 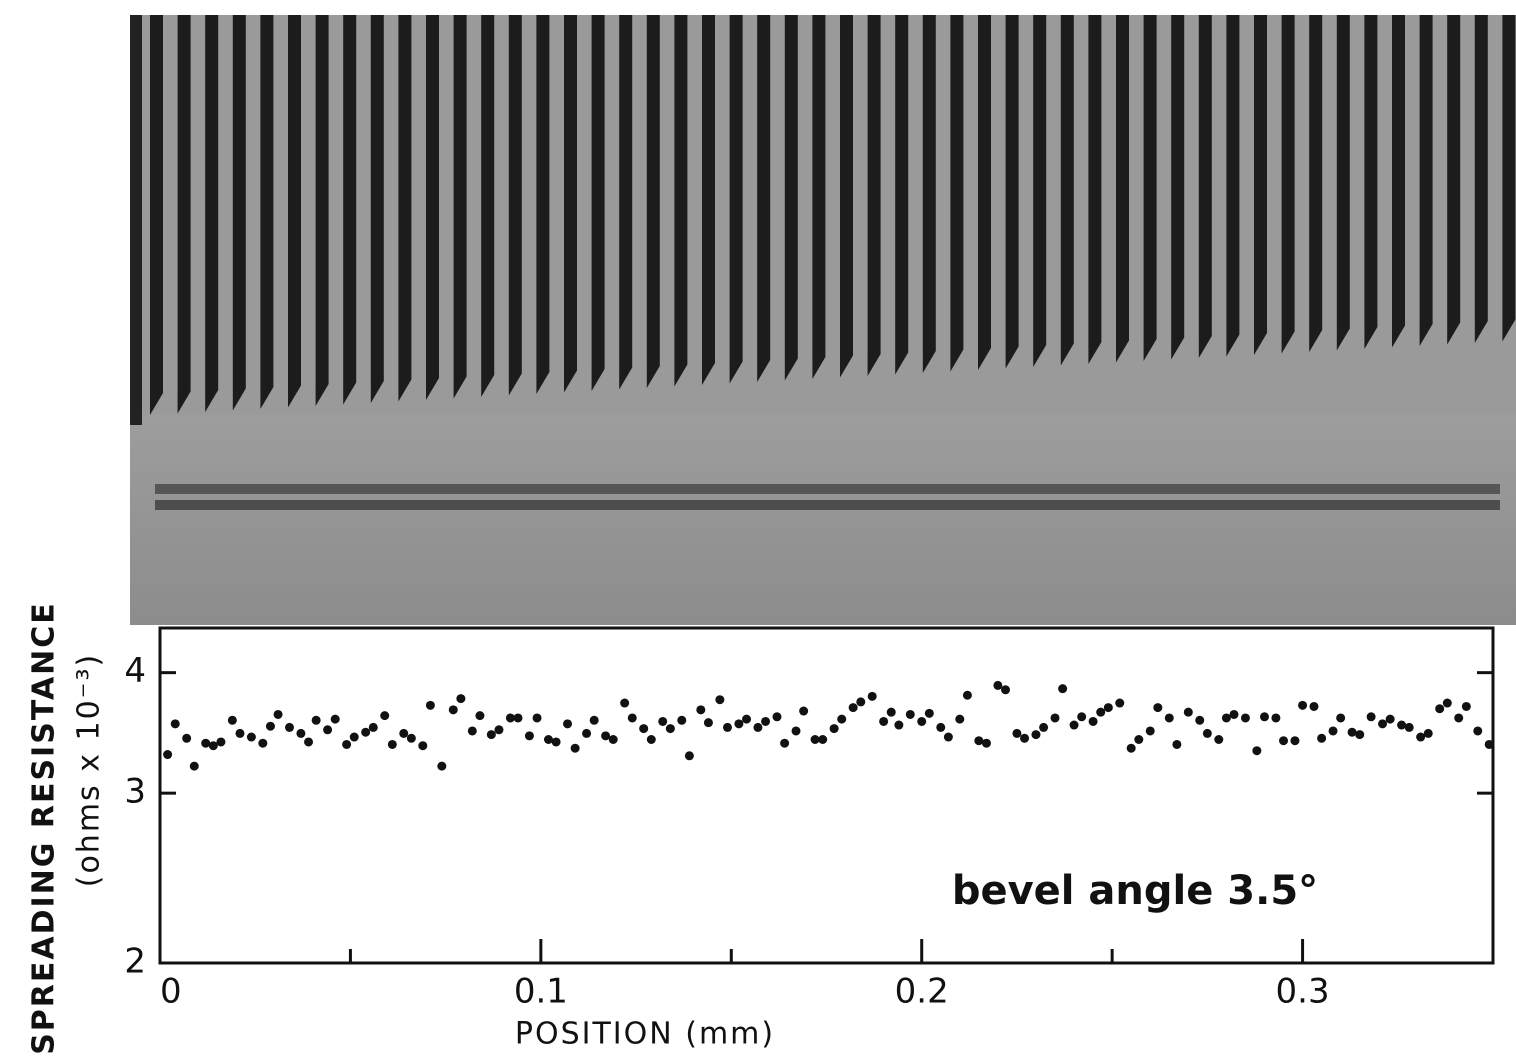 I want to click on edge, so click(x=136, y=220).